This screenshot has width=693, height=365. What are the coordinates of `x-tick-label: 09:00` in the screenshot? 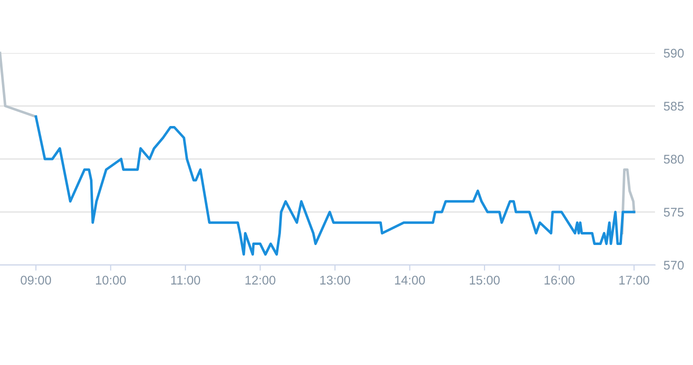 It's located at (36, 280).